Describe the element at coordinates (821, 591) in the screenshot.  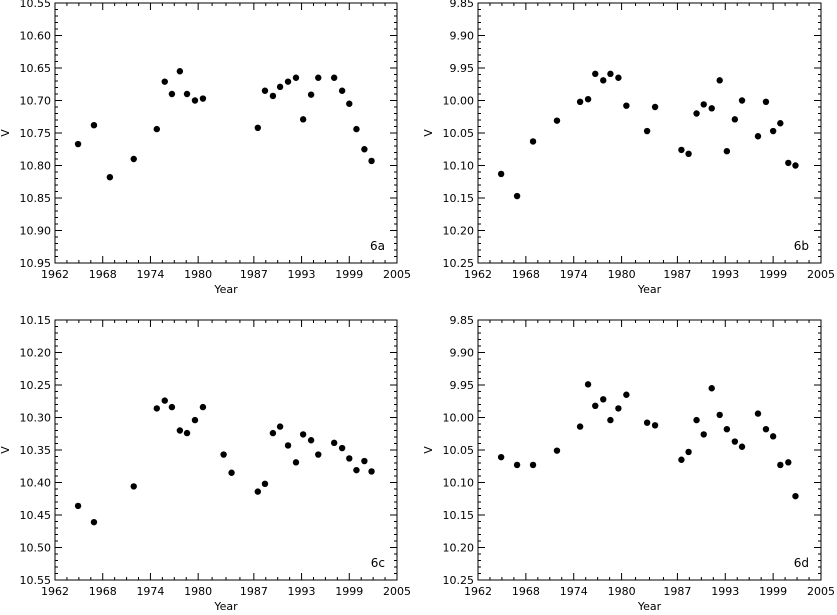
I see `panel-3-xtick-label: 2005` at that location.